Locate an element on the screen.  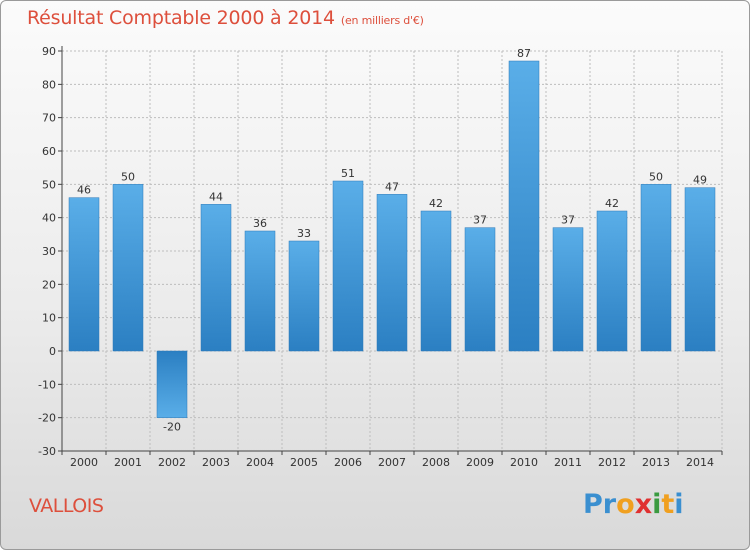
y-tick-label: 80 is located at coordinates (49, 84).